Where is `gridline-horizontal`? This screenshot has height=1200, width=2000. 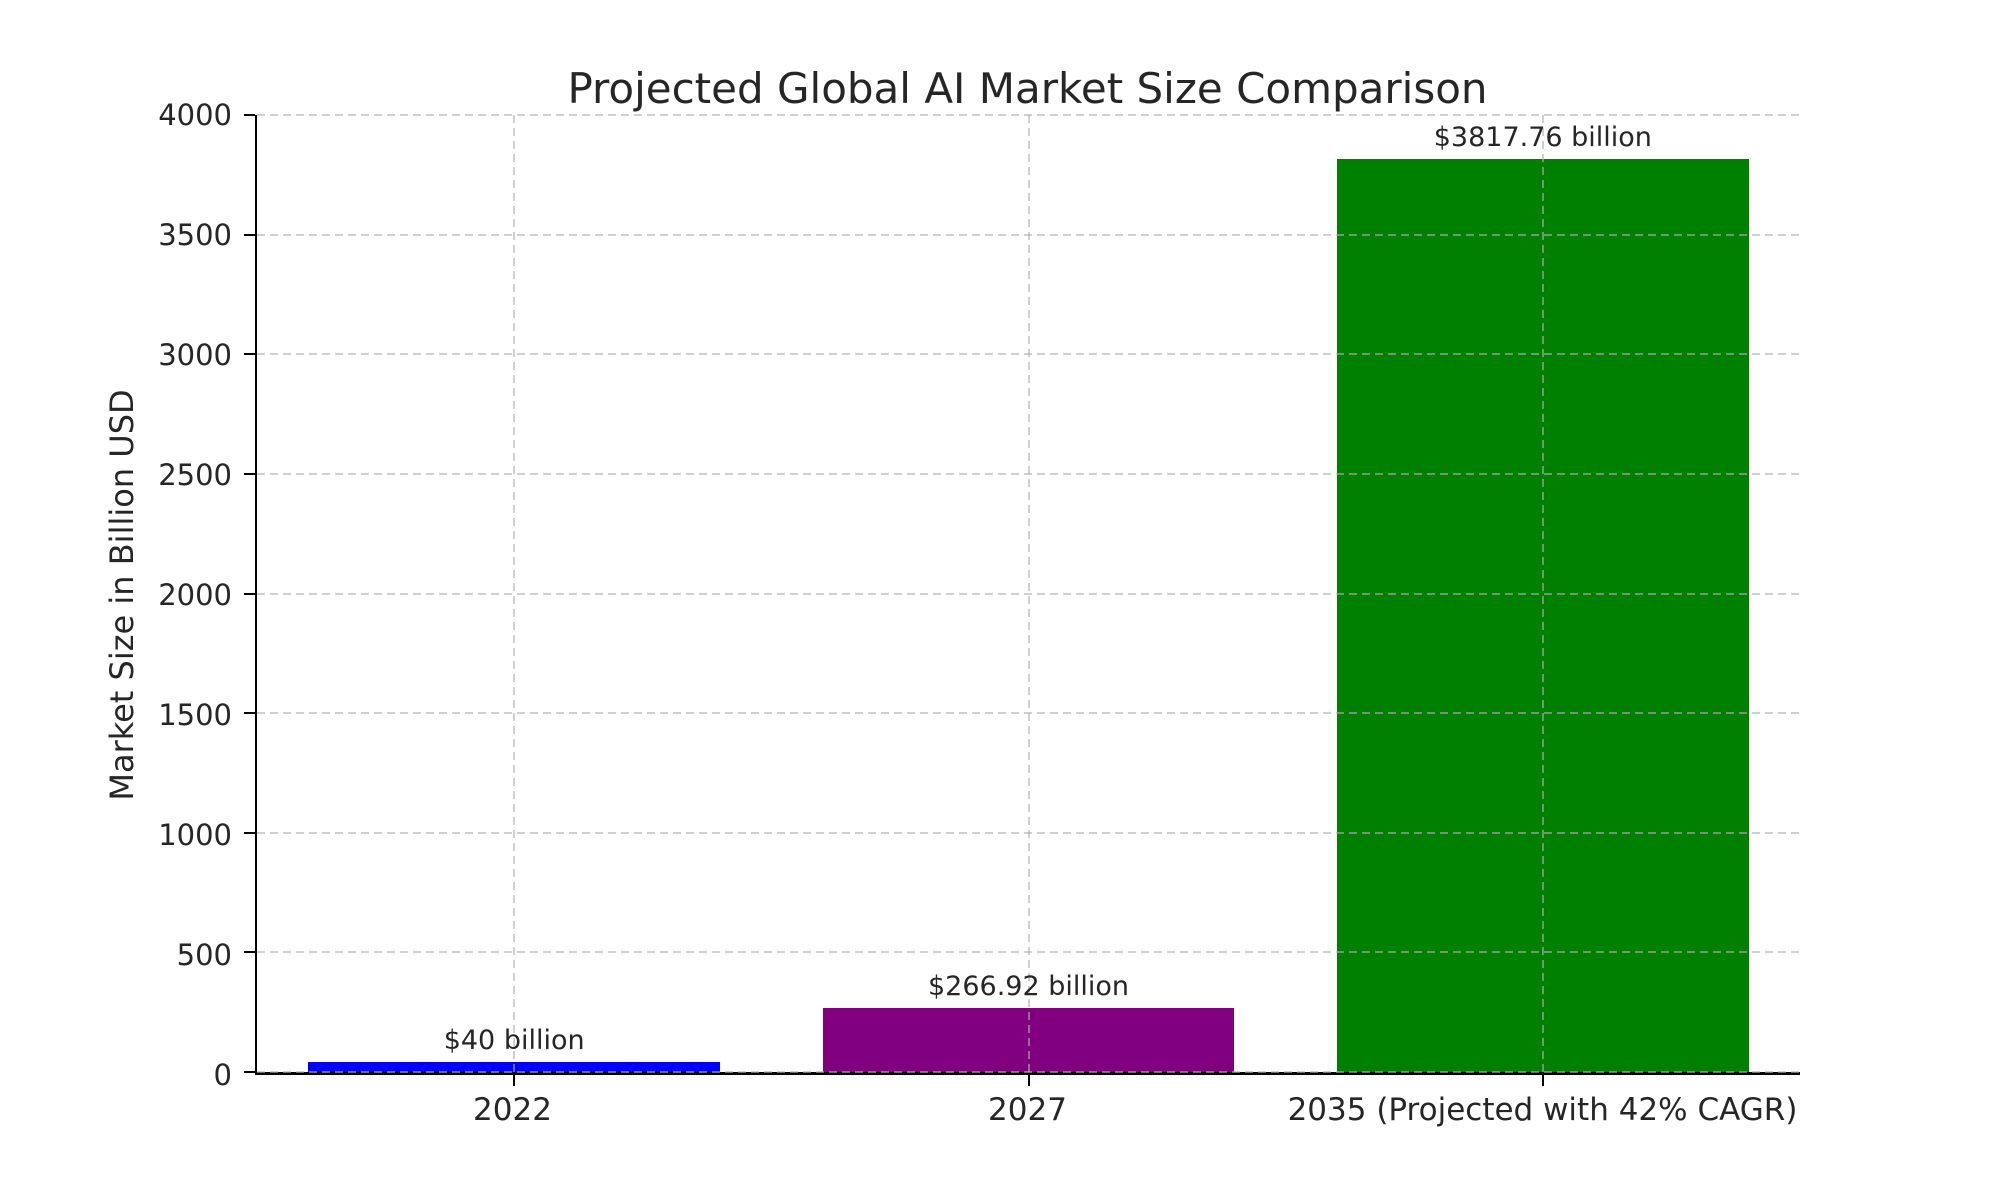
gridline-horizontal is located at coordinates (1028, 1072).